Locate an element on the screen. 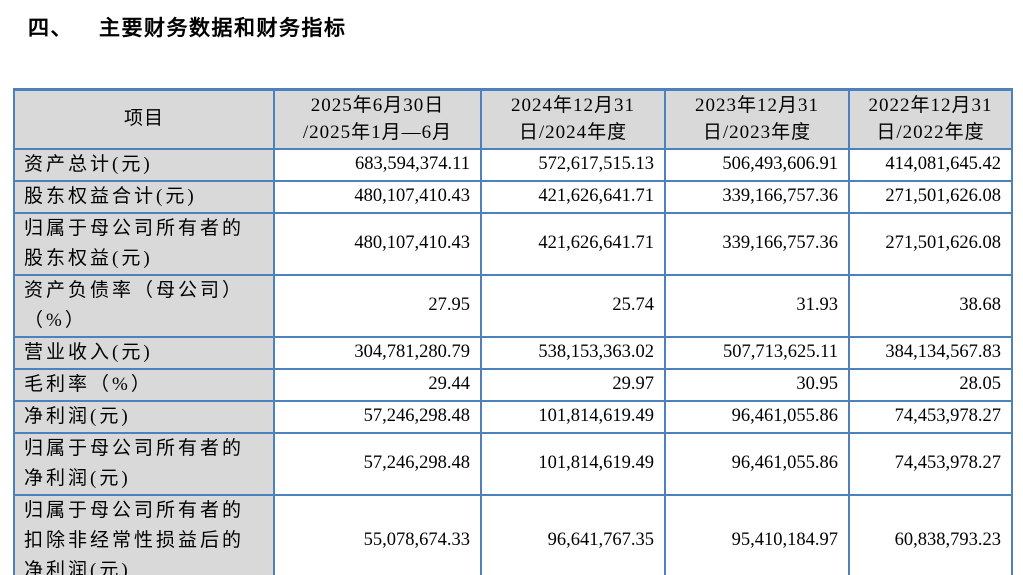 Image resolution: width=1023 pixels, height=575 pixels. row-label: 资产负债率（母公司） （%） is located at coordinates (144, 305).